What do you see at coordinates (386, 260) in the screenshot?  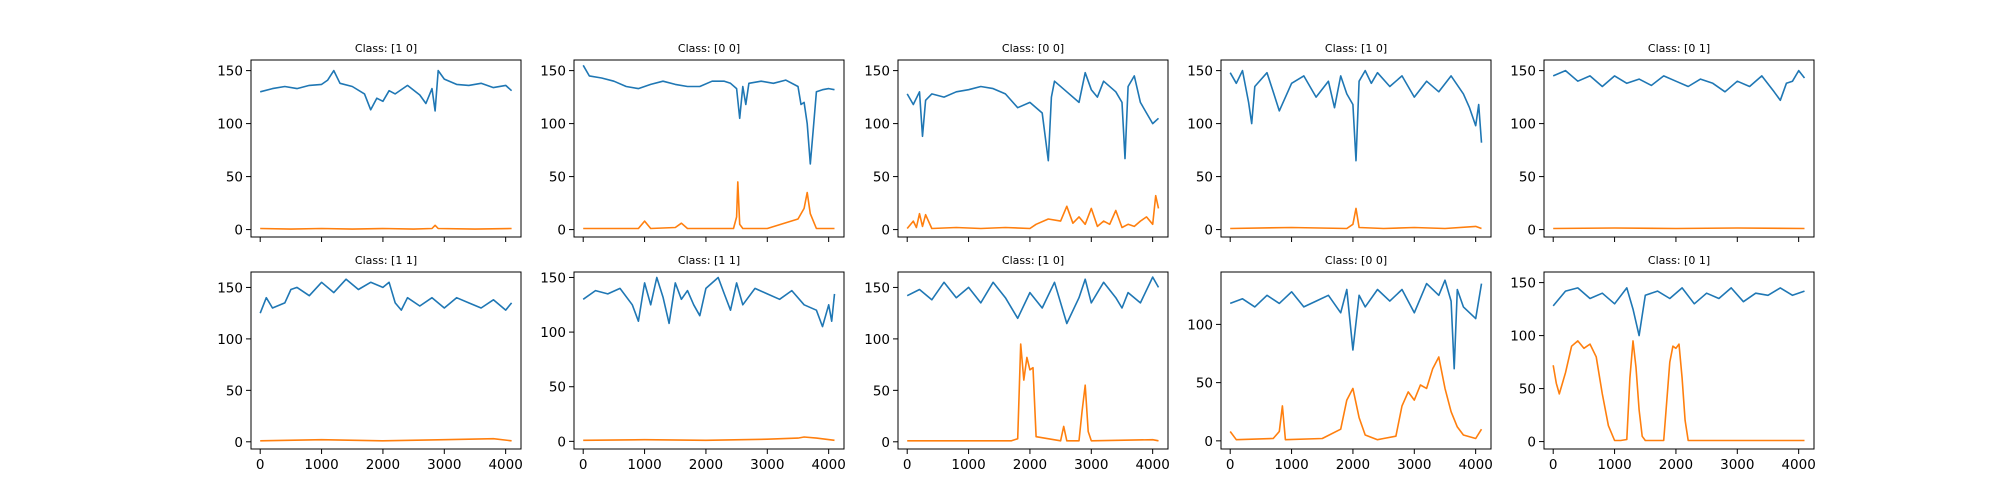 I see `subplot-title: Class: [1 1]` at bounding box center [386, 260].